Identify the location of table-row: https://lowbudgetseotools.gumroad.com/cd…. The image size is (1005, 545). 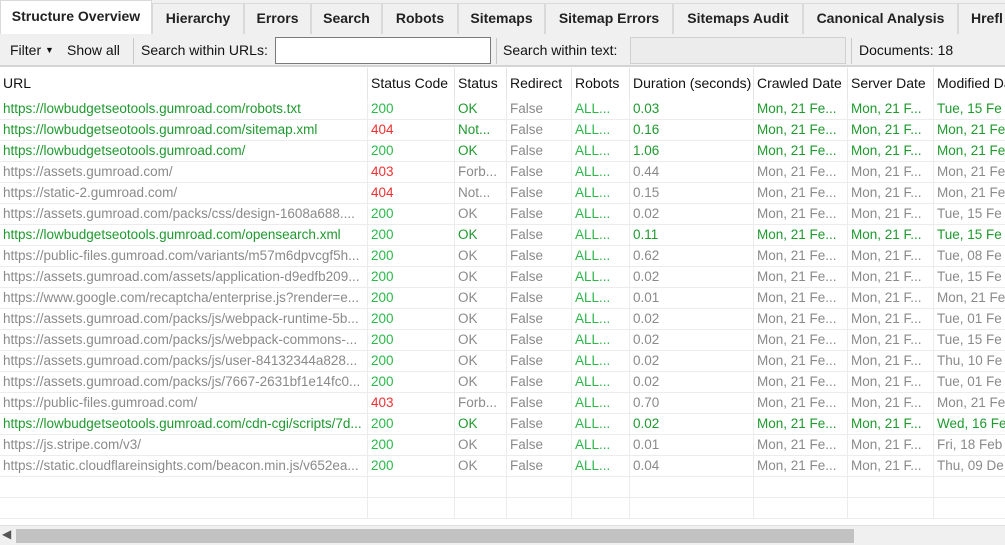
(502, 424).